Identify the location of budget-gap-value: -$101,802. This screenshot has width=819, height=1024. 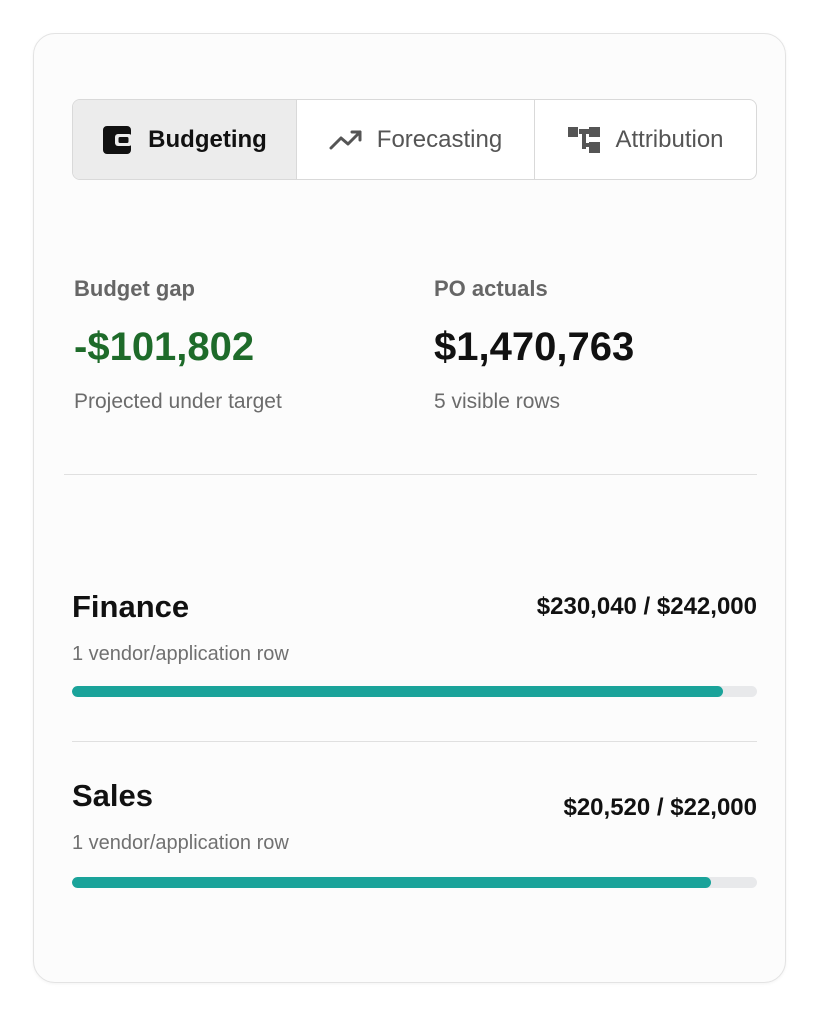
(164, 347).